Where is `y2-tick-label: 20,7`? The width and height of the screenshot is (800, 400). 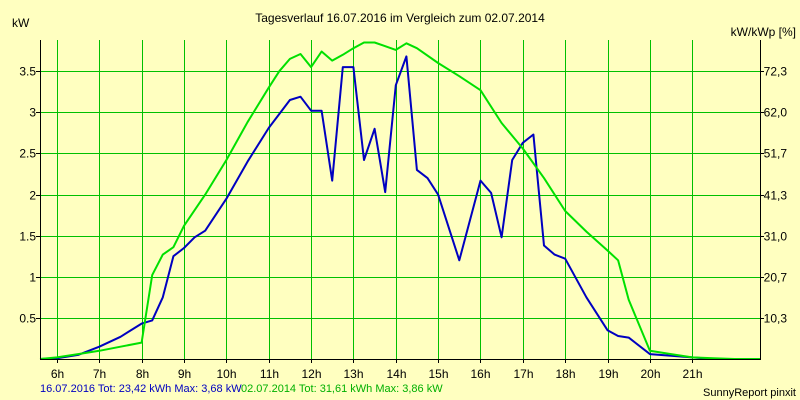
y2-tick-label: 20,7 is located at coordinates (776, 278).